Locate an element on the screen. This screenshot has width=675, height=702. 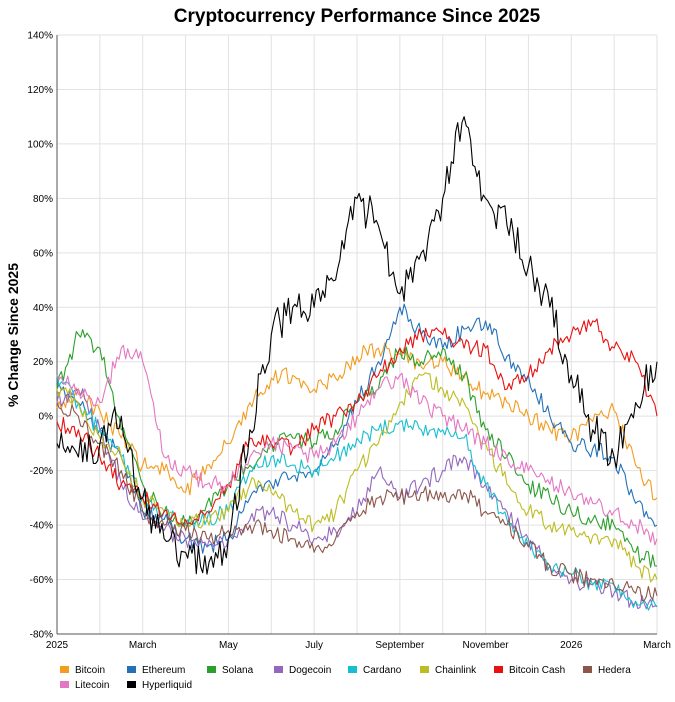
legend-label-cardano: Cardano is located at coordinates (382, 670).